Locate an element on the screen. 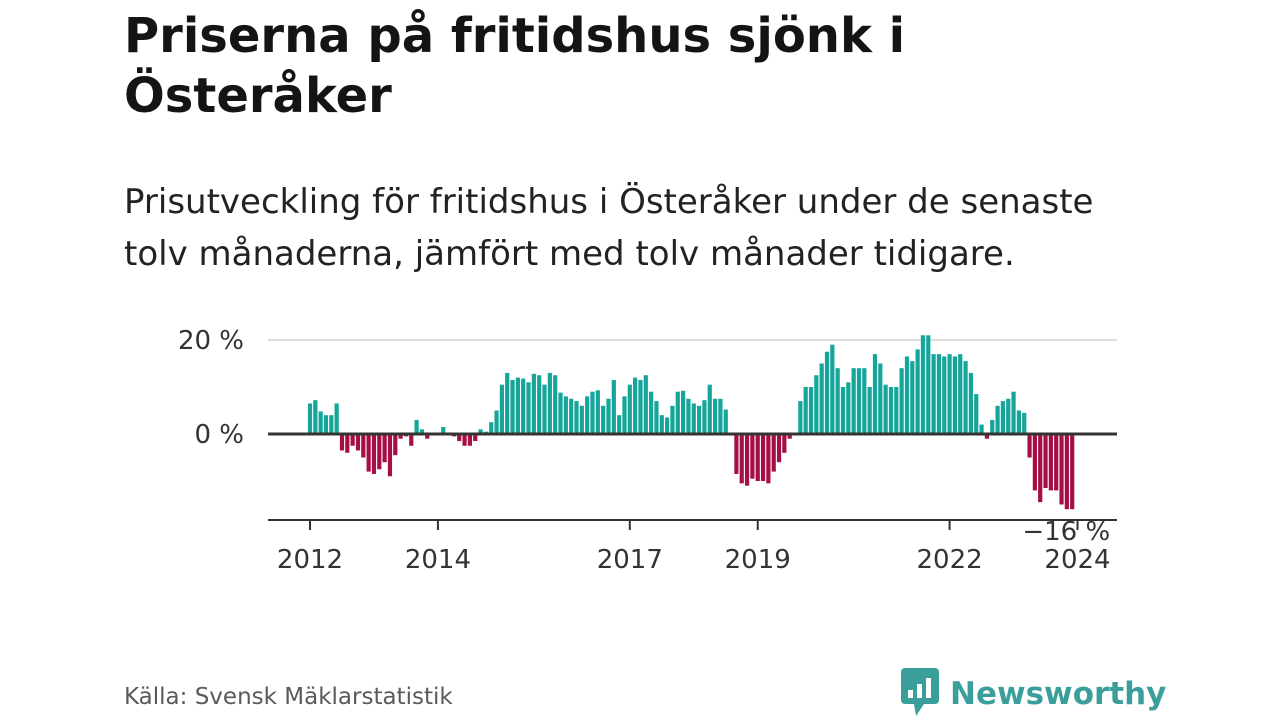 This screenshot has height=722, width=1280. y-tick-label: 20 % is located at coordinates (211, 341).